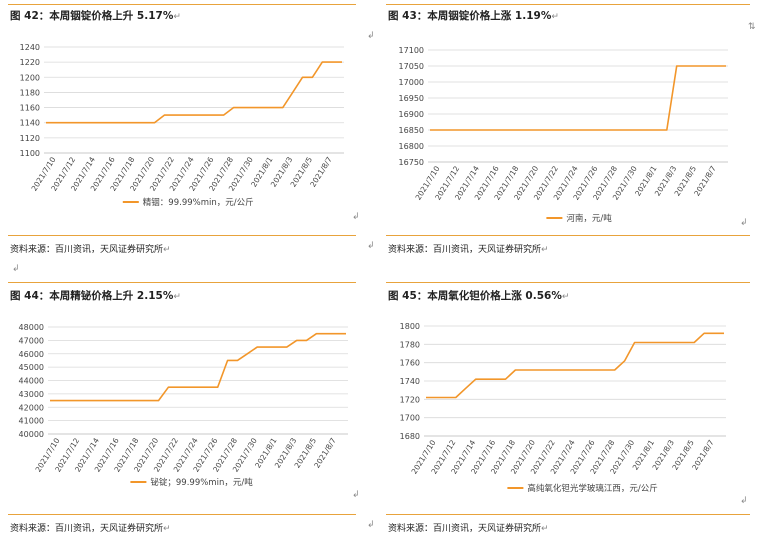  Describe the element at coordinates (744, 501) in the screenshot. I see `fig45-newline-mark: ↲` at that location.